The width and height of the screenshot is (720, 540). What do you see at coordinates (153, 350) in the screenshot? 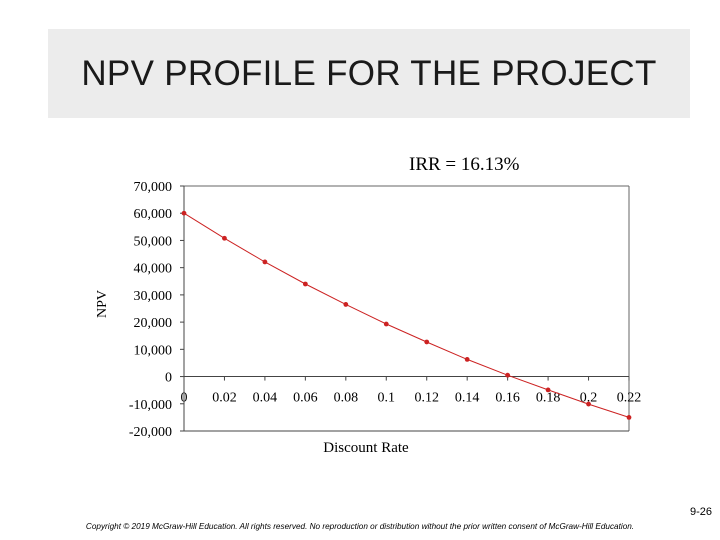
I see `y-tick-label: 10,000` at bounding box center [153, 350].